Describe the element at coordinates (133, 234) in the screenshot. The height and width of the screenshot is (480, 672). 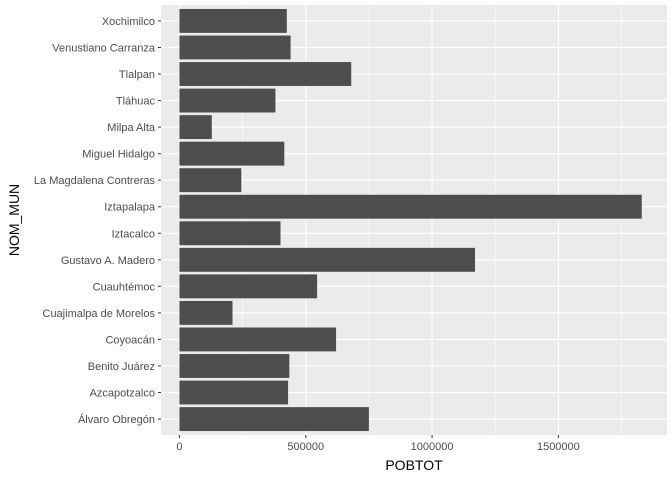
I see `y-tick-label: Iztacalco` at that location.